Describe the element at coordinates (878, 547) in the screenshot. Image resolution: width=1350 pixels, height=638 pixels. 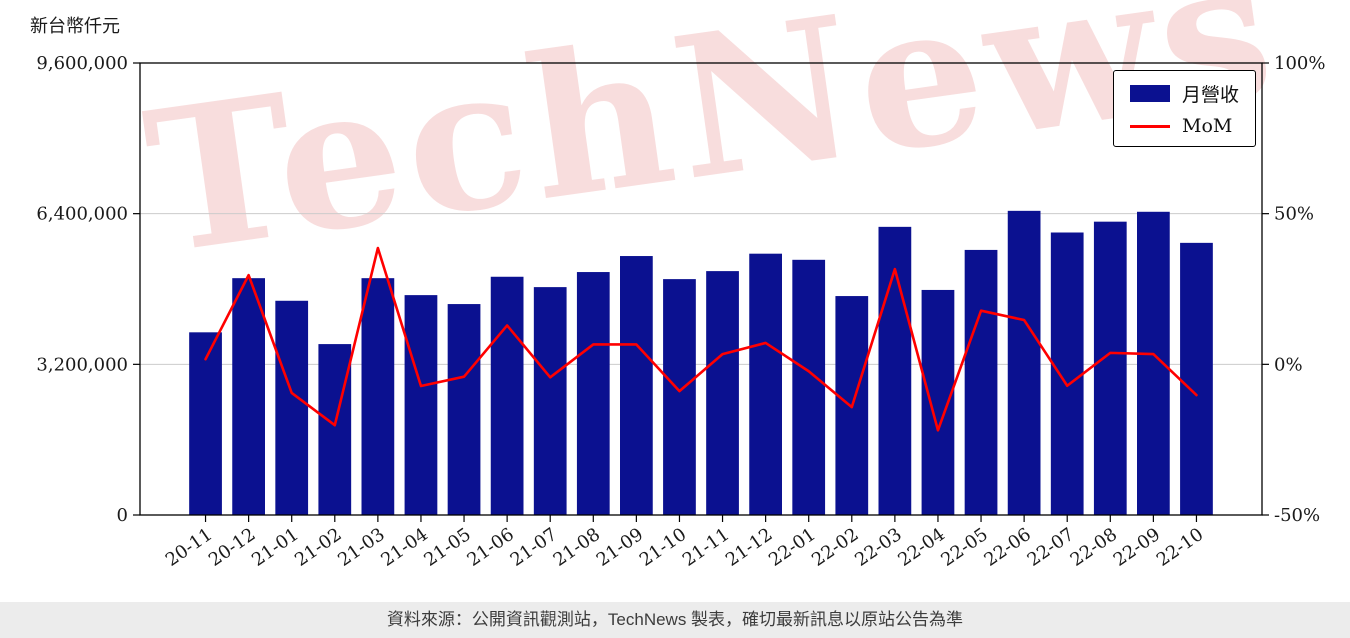
I see `x-tick-label-22-03: 22-03` at that location.